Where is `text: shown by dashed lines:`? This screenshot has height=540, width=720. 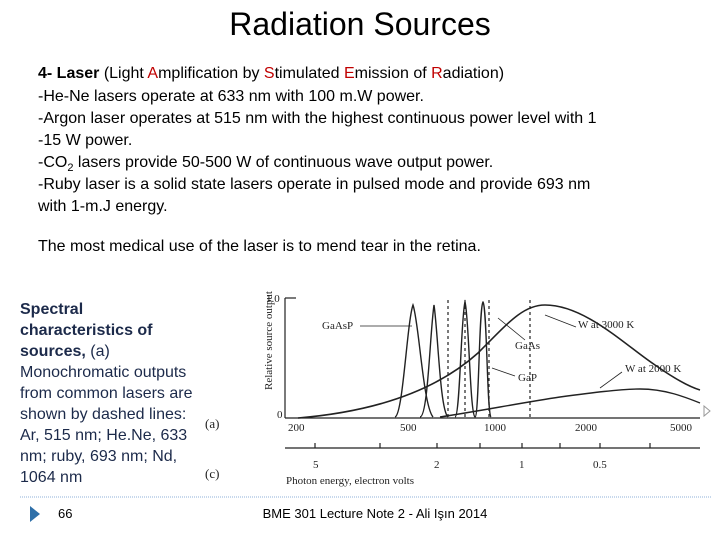
text: shown by dashed lines: is located at coordinates (103, 414).